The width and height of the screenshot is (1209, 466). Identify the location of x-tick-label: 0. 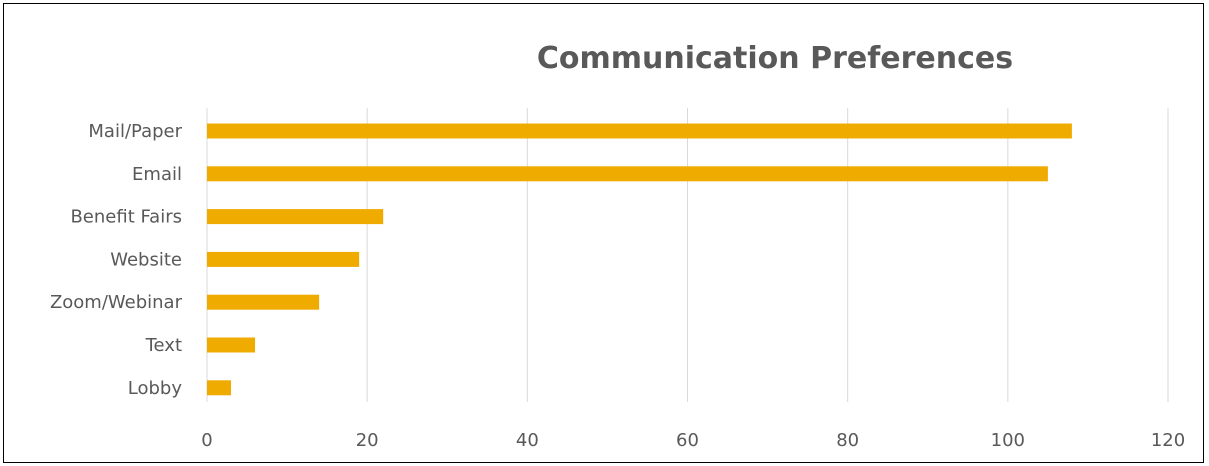
(206, 440).